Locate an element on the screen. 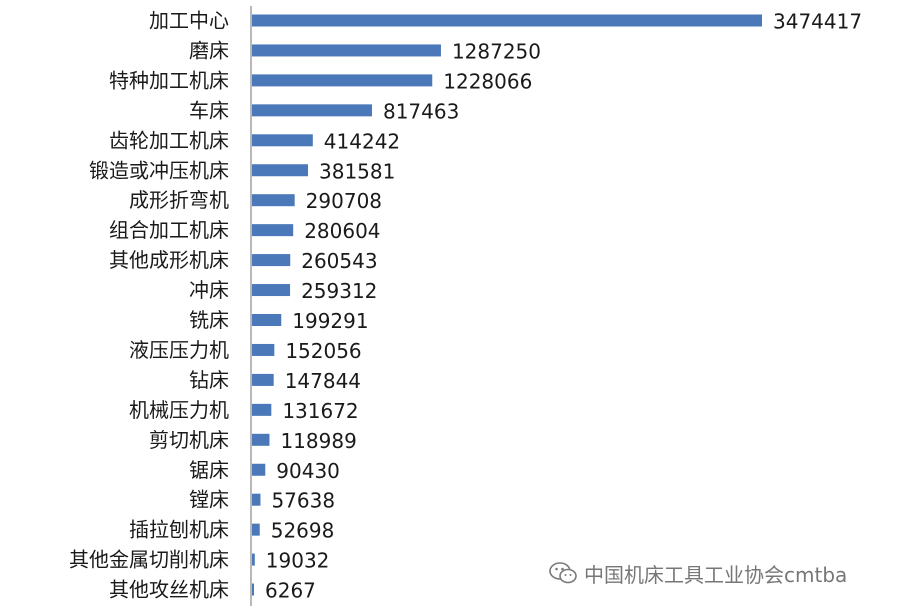  value-label: 259312 is located at coordinates (339, 291).